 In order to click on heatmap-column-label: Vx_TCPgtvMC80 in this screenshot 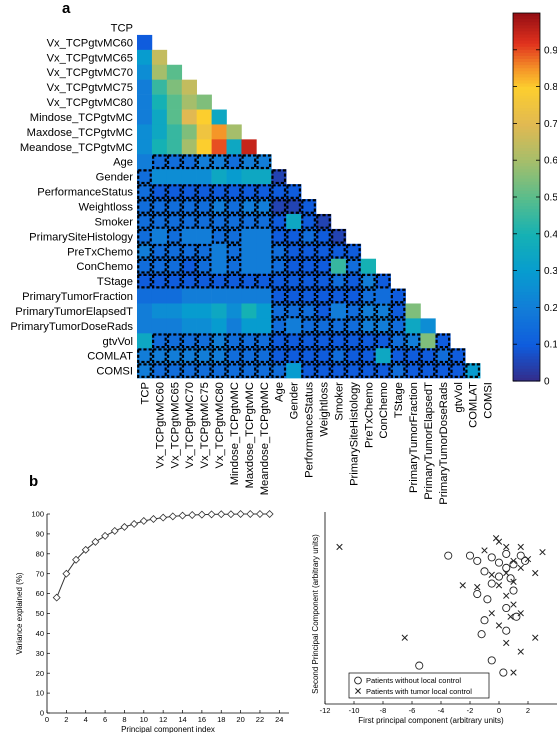, I will do `click(220, 425)`.